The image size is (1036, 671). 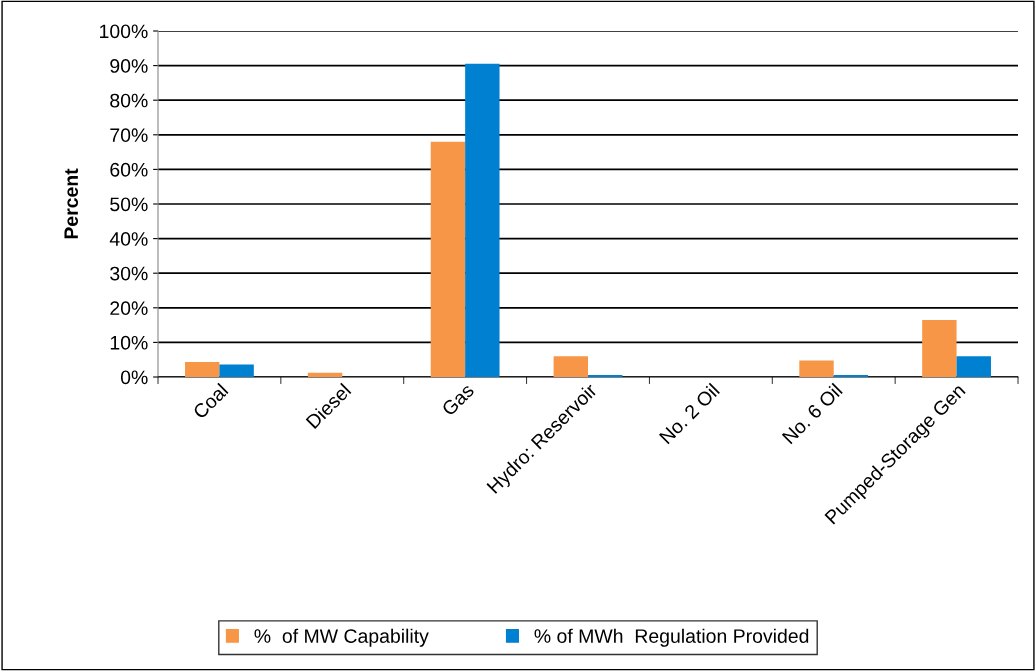 I want to click on x-tick-label: No. 2 Oil, so click(x=689, y=413).